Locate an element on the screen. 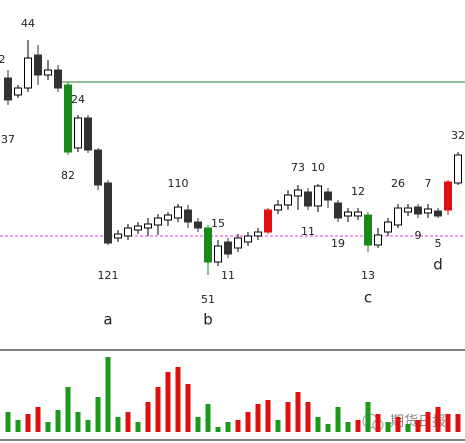 The height and width of the screenshot is (443, 465). annotation: 19 is located at coordinates (338, 243).